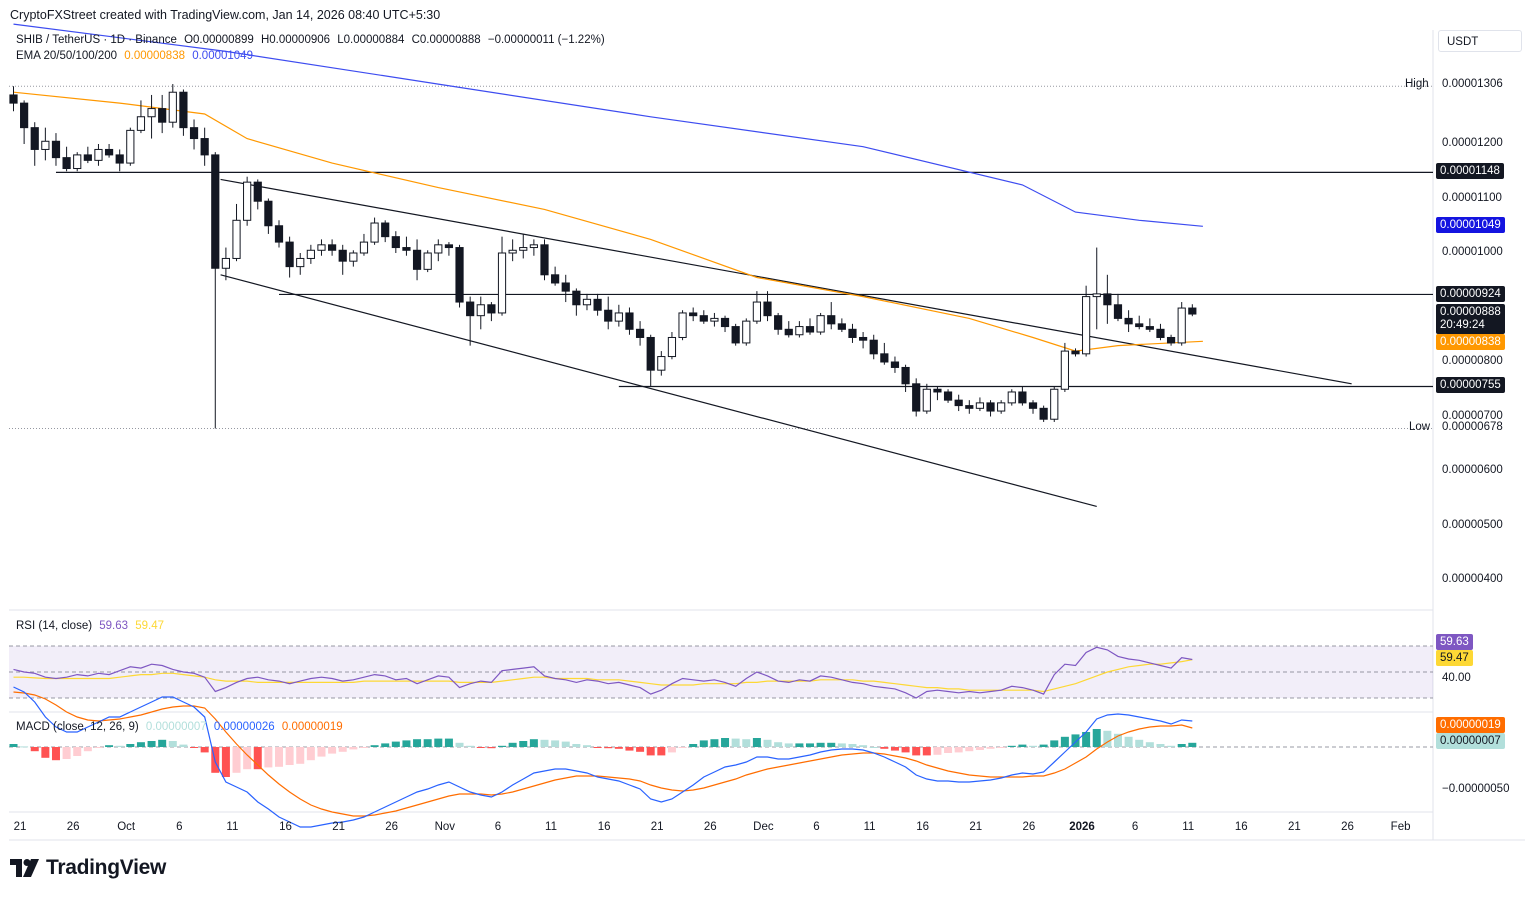 This screenshot has width=1536, height=897. What do you see at coordinates (446, 40) in the screenshot?
I see `close-value: C0.00000888` at bounding box center [446, 40].